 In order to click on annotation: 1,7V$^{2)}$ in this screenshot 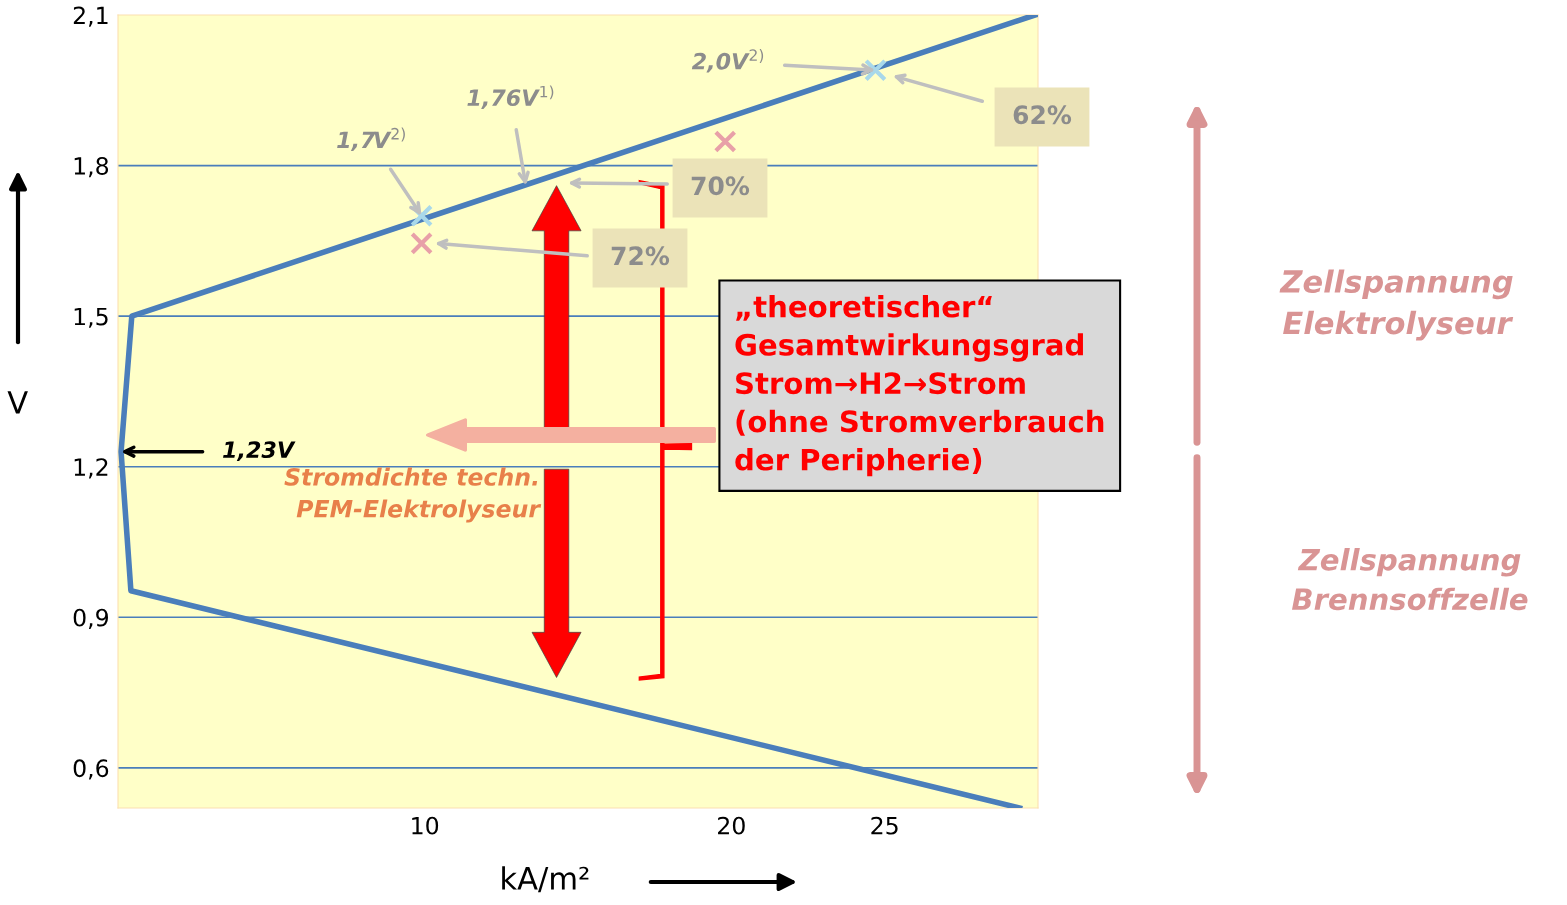, I will do `click(371, 139)`.